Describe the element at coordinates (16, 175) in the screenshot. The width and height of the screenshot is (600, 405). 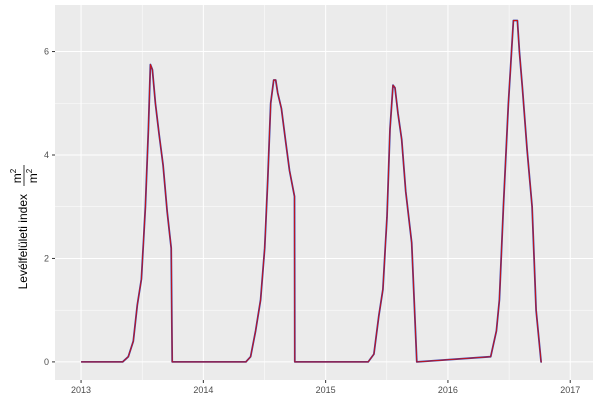
I see `y-axis-unit-numerator: m2` at that location.